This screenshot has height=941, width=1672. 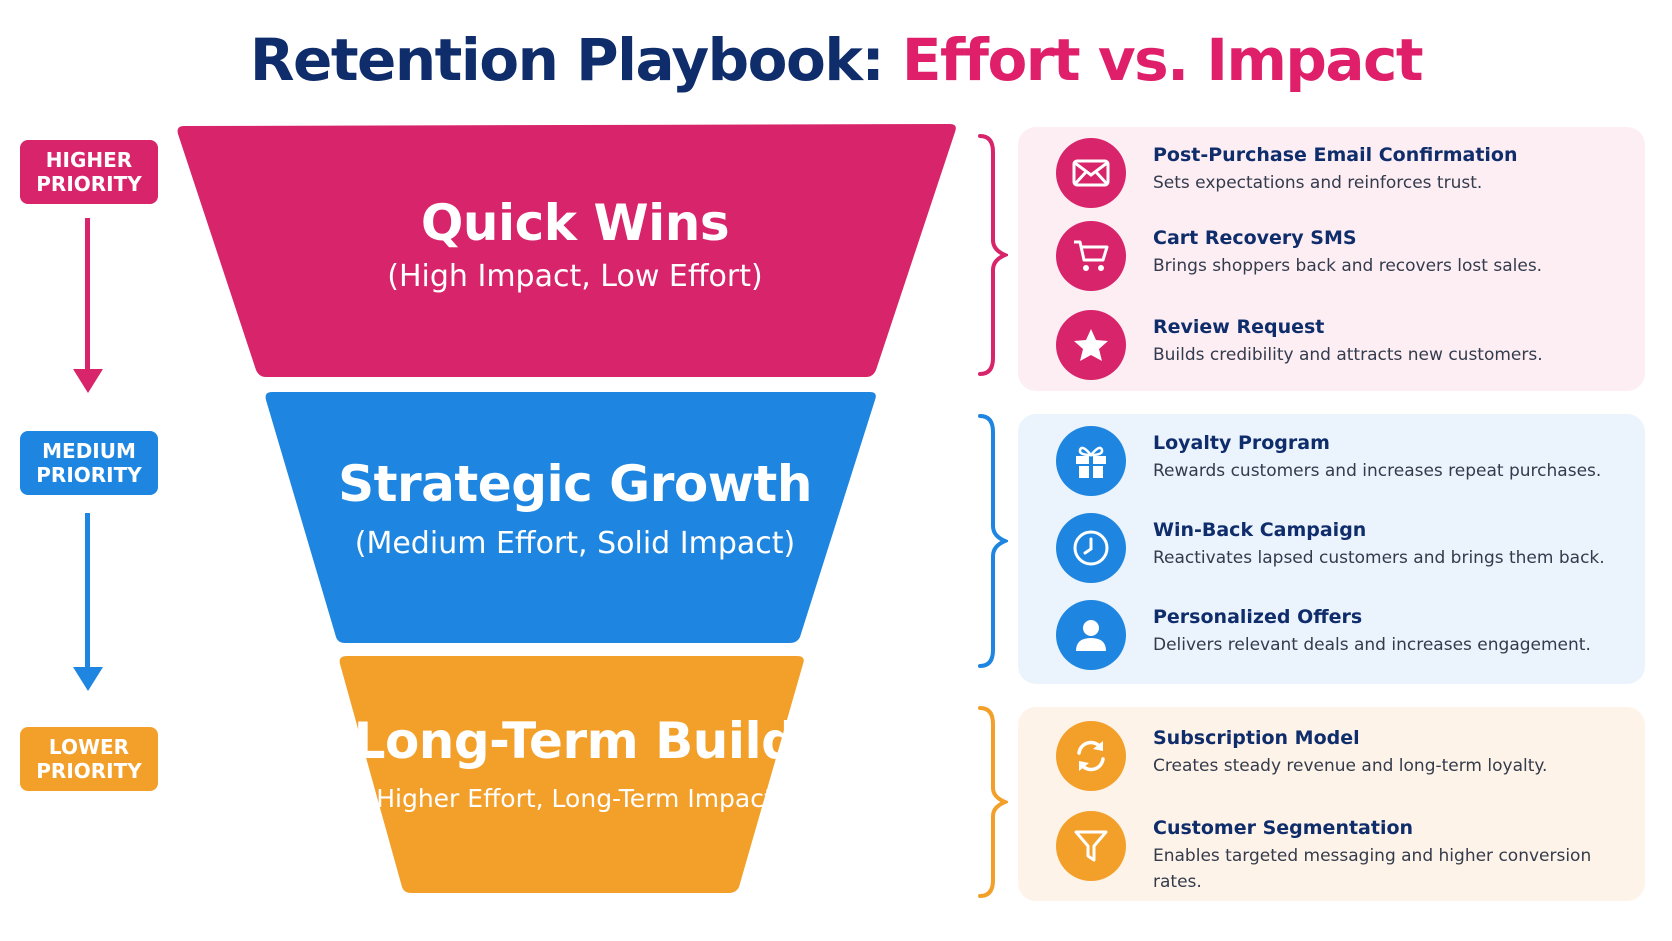 I want to click on brace-pink, so click(x=993, y=255).